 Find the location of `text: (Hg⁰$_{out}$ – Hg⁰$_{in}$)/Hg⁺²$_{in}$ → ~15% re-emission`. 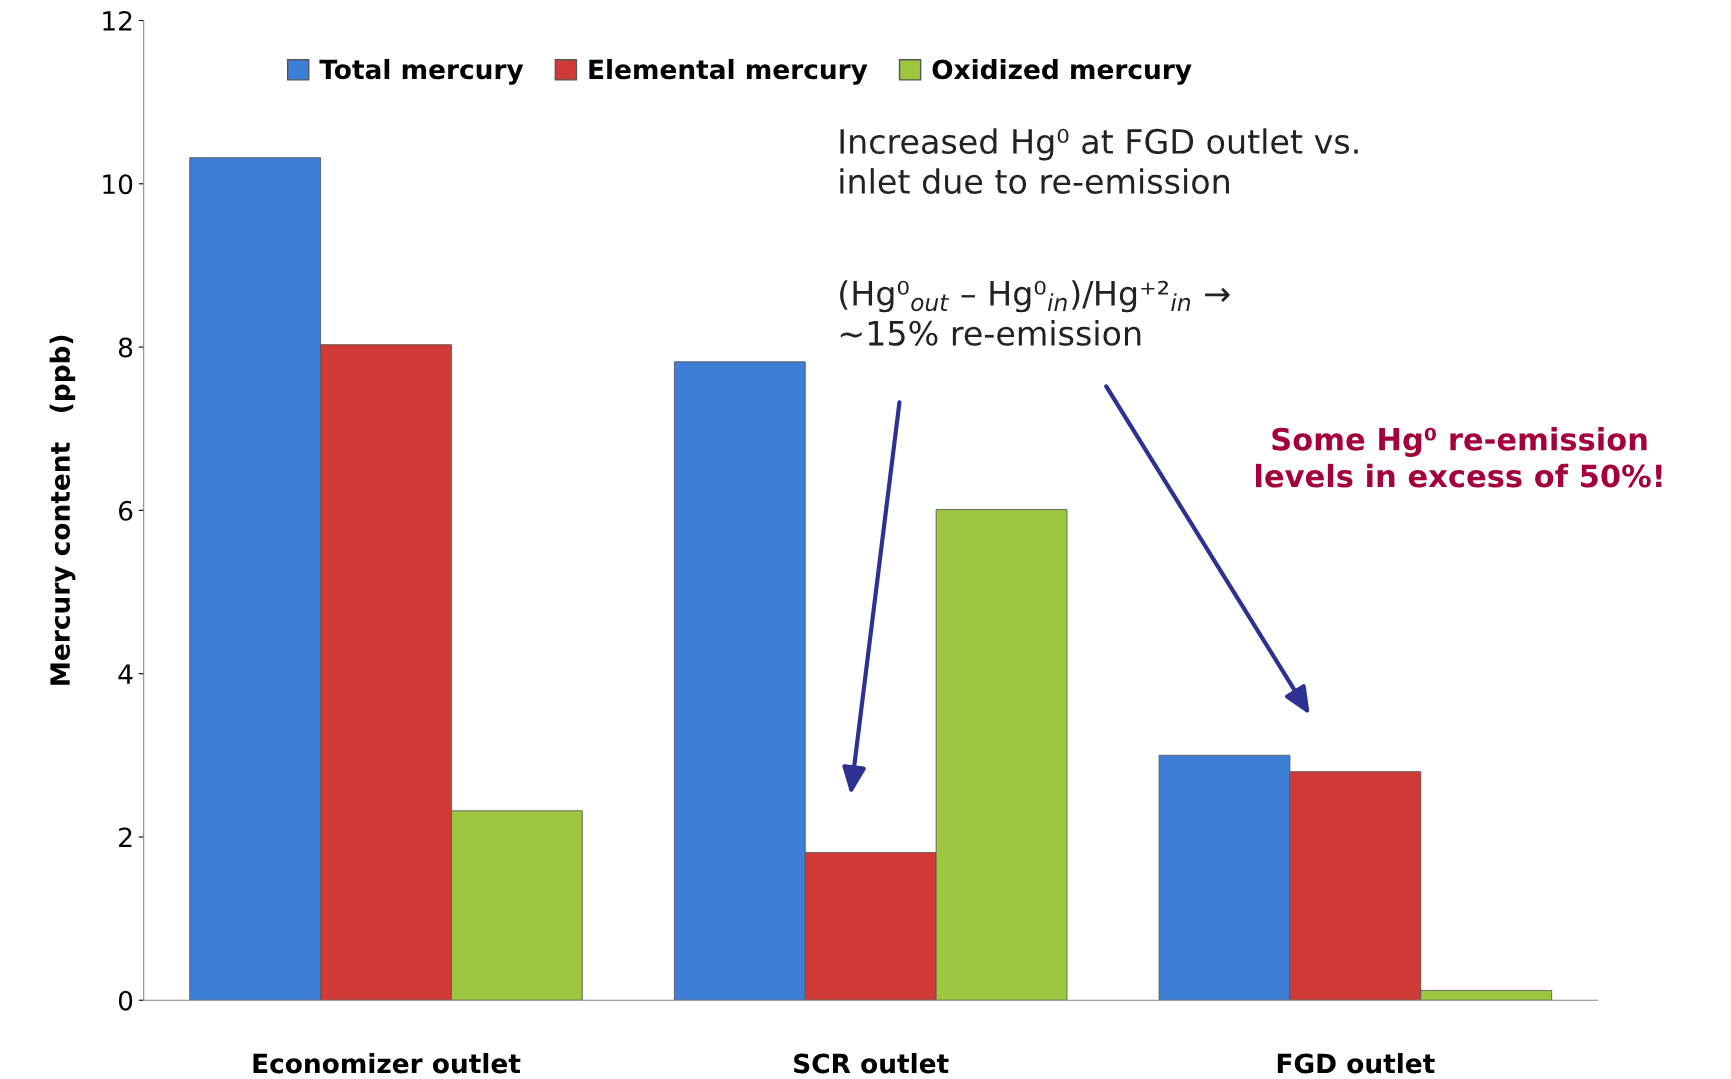

text: (Hg⁰$_{out}$ – Hg⁰$_{in}$)/Hg⁺²$_{in}$ → ~15% re-emission is located at coordinates (1035, 313).